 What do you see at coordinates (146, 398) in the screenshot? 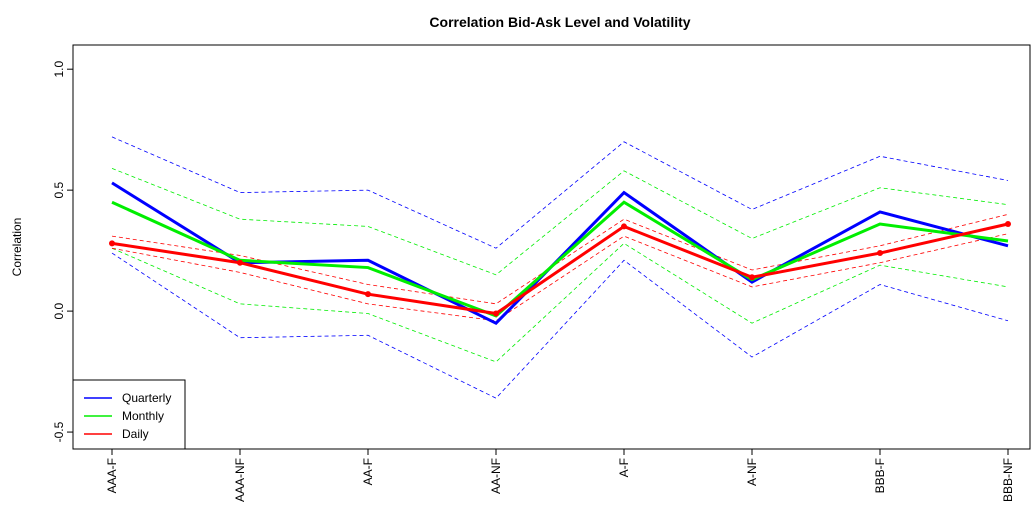
I see `legend-label: Quarterly` at bounding box center [146, 398].